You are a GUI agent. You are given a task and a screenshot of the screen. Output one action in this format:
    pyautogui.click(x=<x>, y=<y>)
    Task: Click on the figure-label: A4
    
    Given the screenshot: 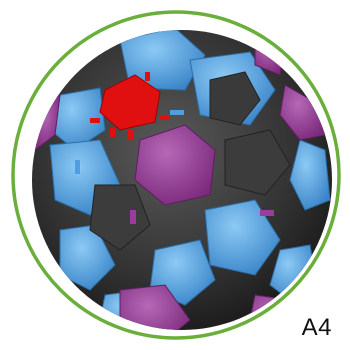 What is the action you would take?
    pyautogui.click(x=316, y=327)
    